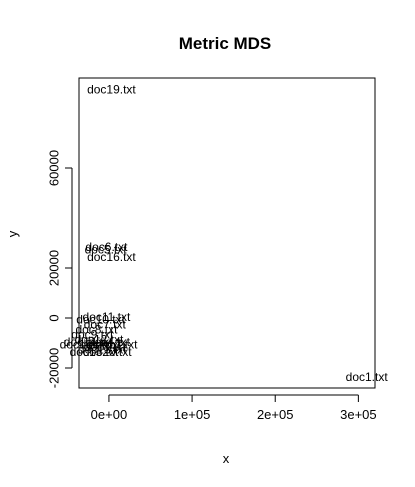  What do you see at coordinates (106, 247) in the screenshot?
I see `point-label: doc6.txt` at bounding box center [106, 247].